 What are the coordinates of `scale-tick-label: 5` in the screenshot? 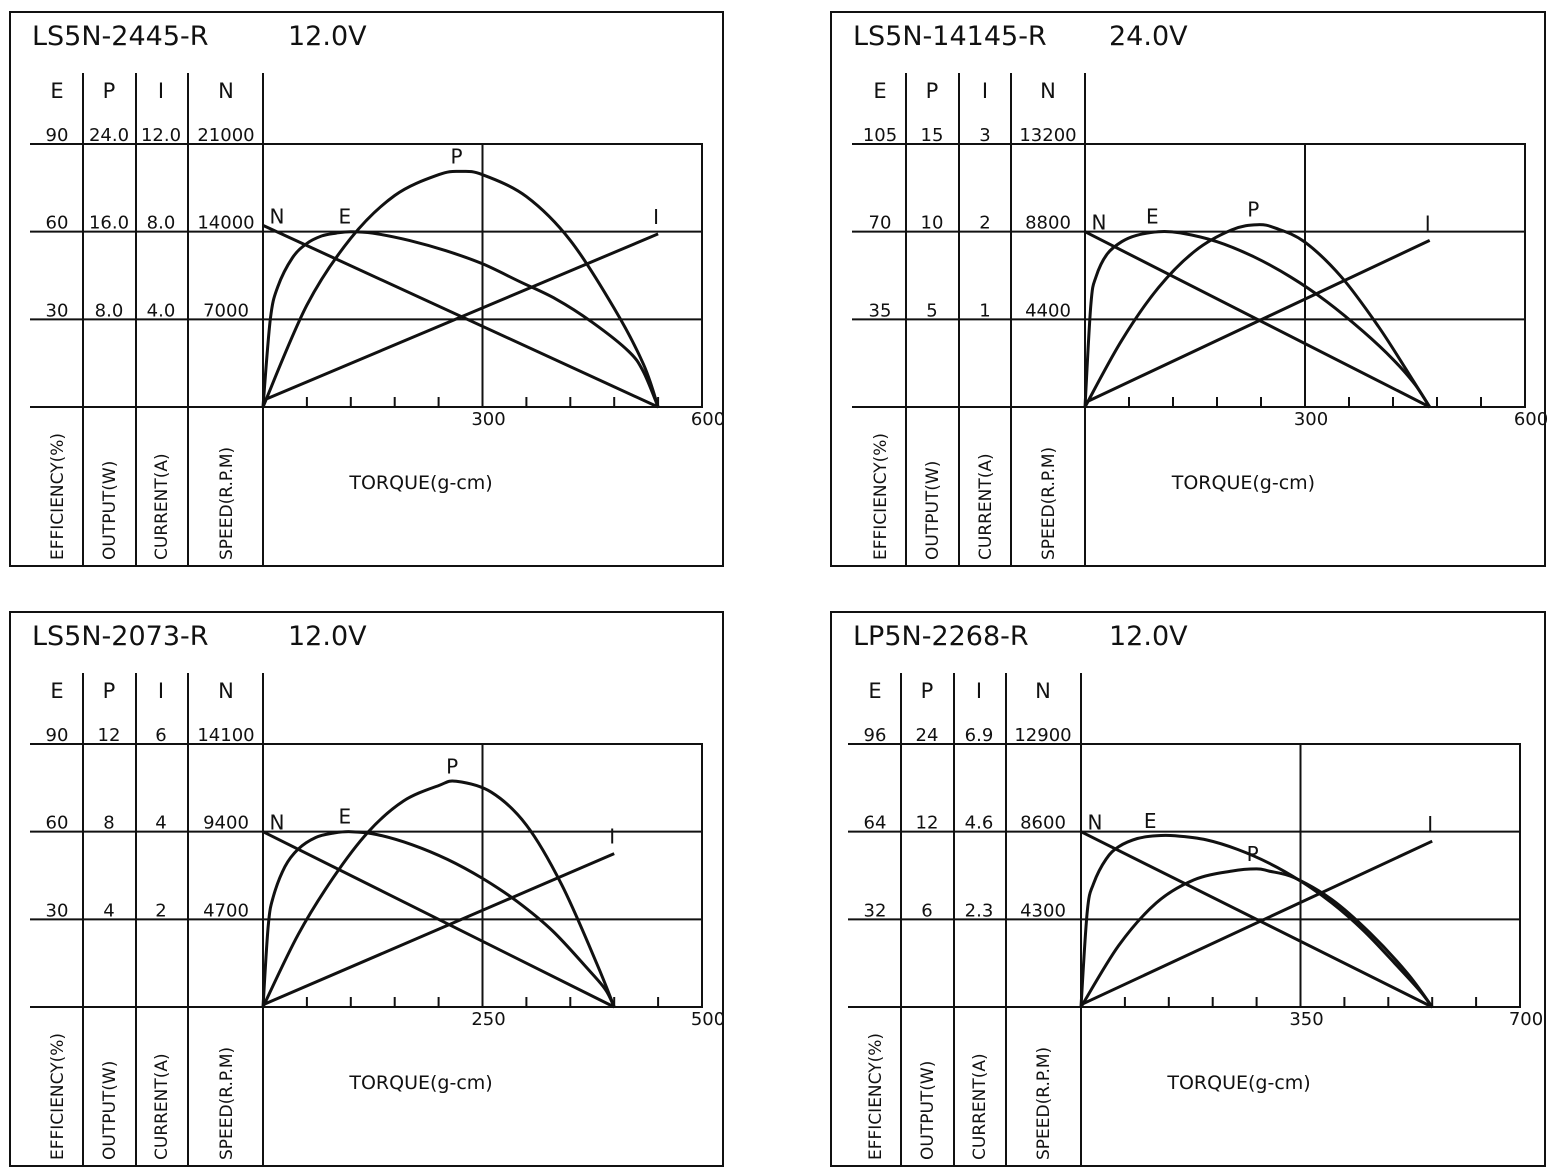 It's located at (931, 310).